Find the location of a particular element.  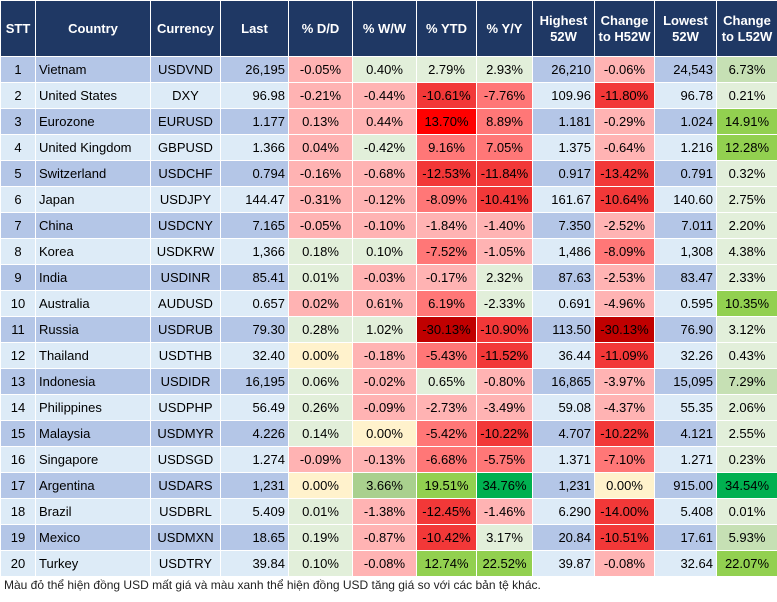

cell: -0.08% is located at coordinates (384, 563).